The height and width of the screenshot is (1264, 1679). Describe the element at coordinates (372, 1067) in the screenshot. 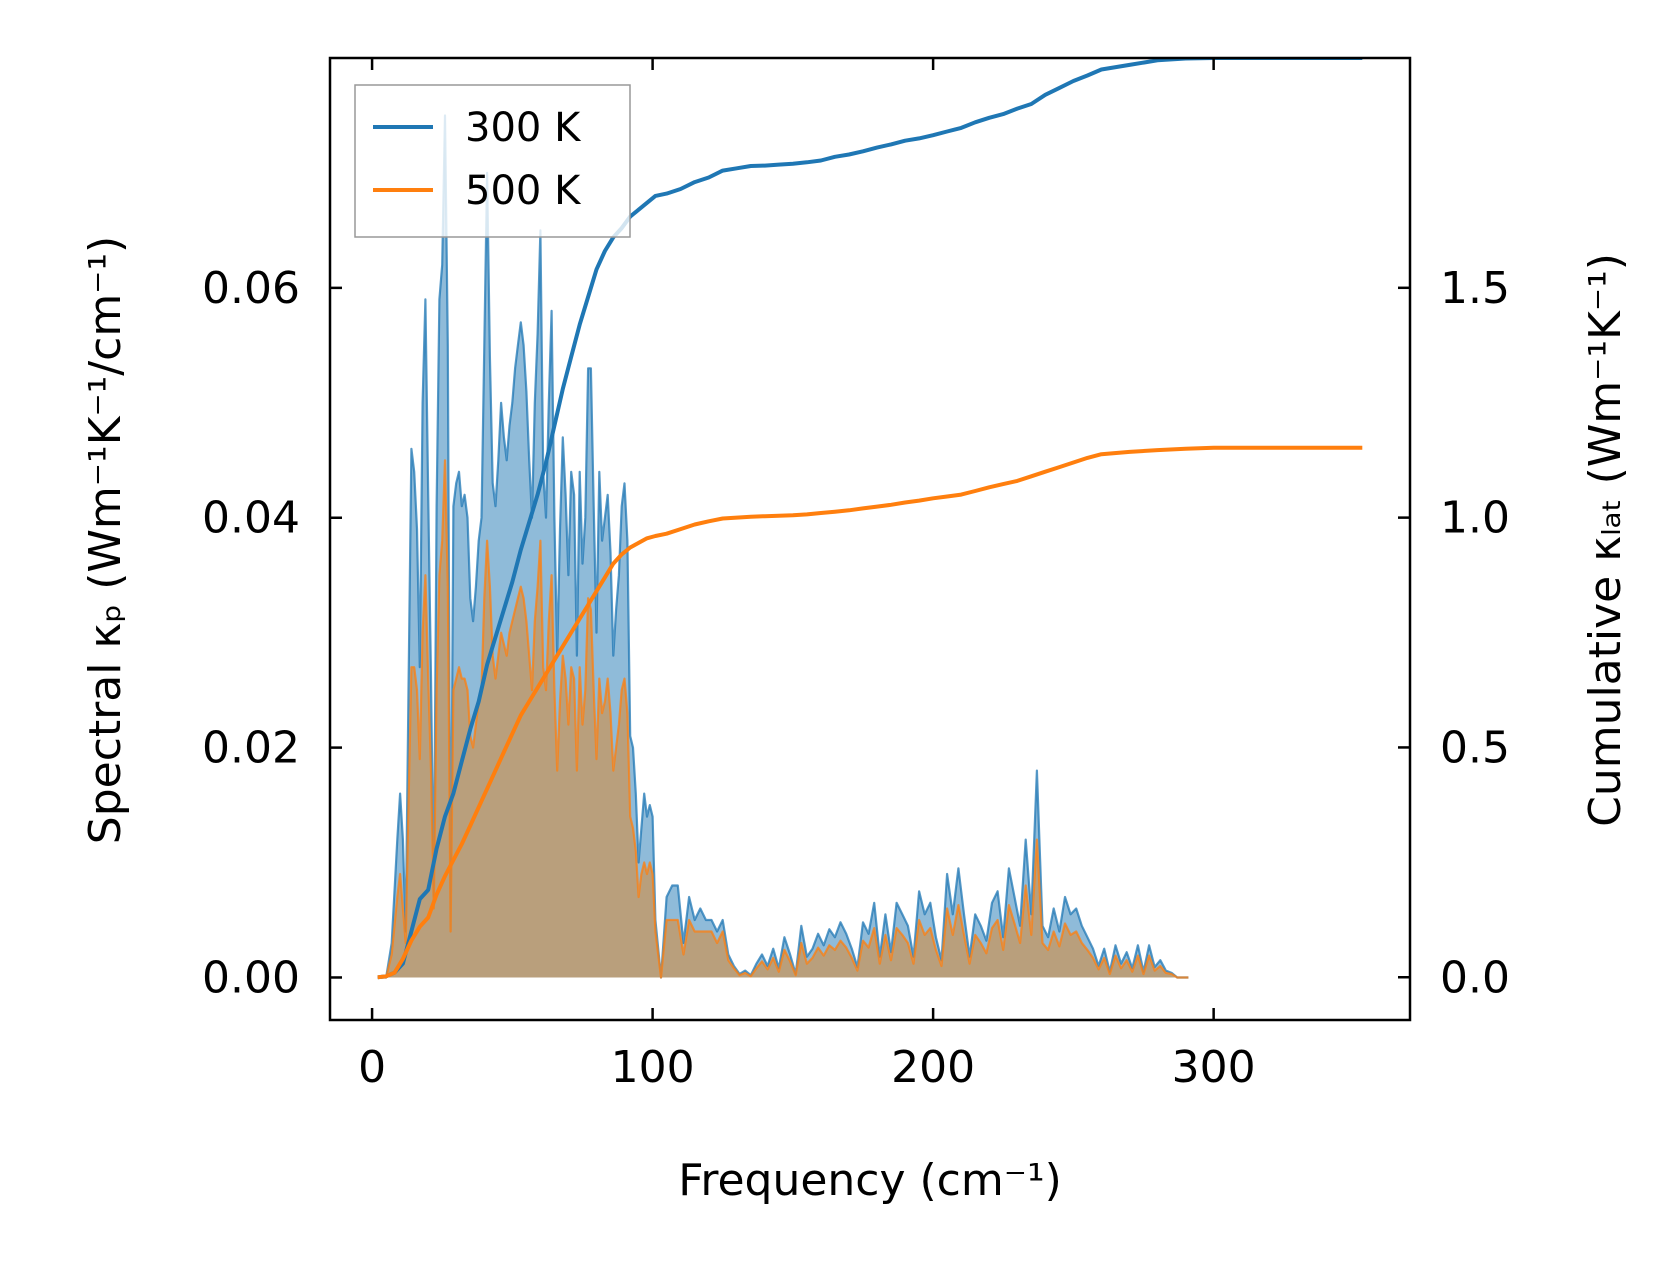

I see `x-tick-label: 0` at that location.